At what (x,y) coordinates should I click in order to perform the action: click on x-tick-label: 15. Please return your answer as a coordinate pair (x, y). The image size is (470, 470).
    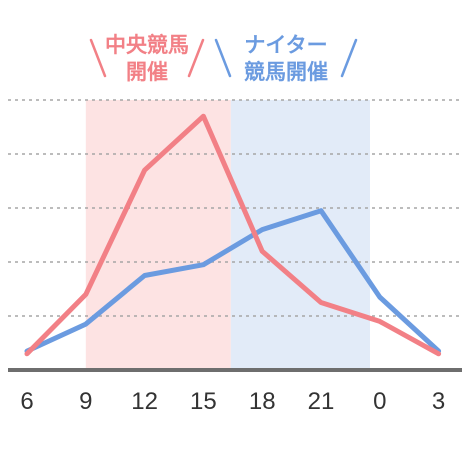
    Looking at the image, I should click on (203, 401).